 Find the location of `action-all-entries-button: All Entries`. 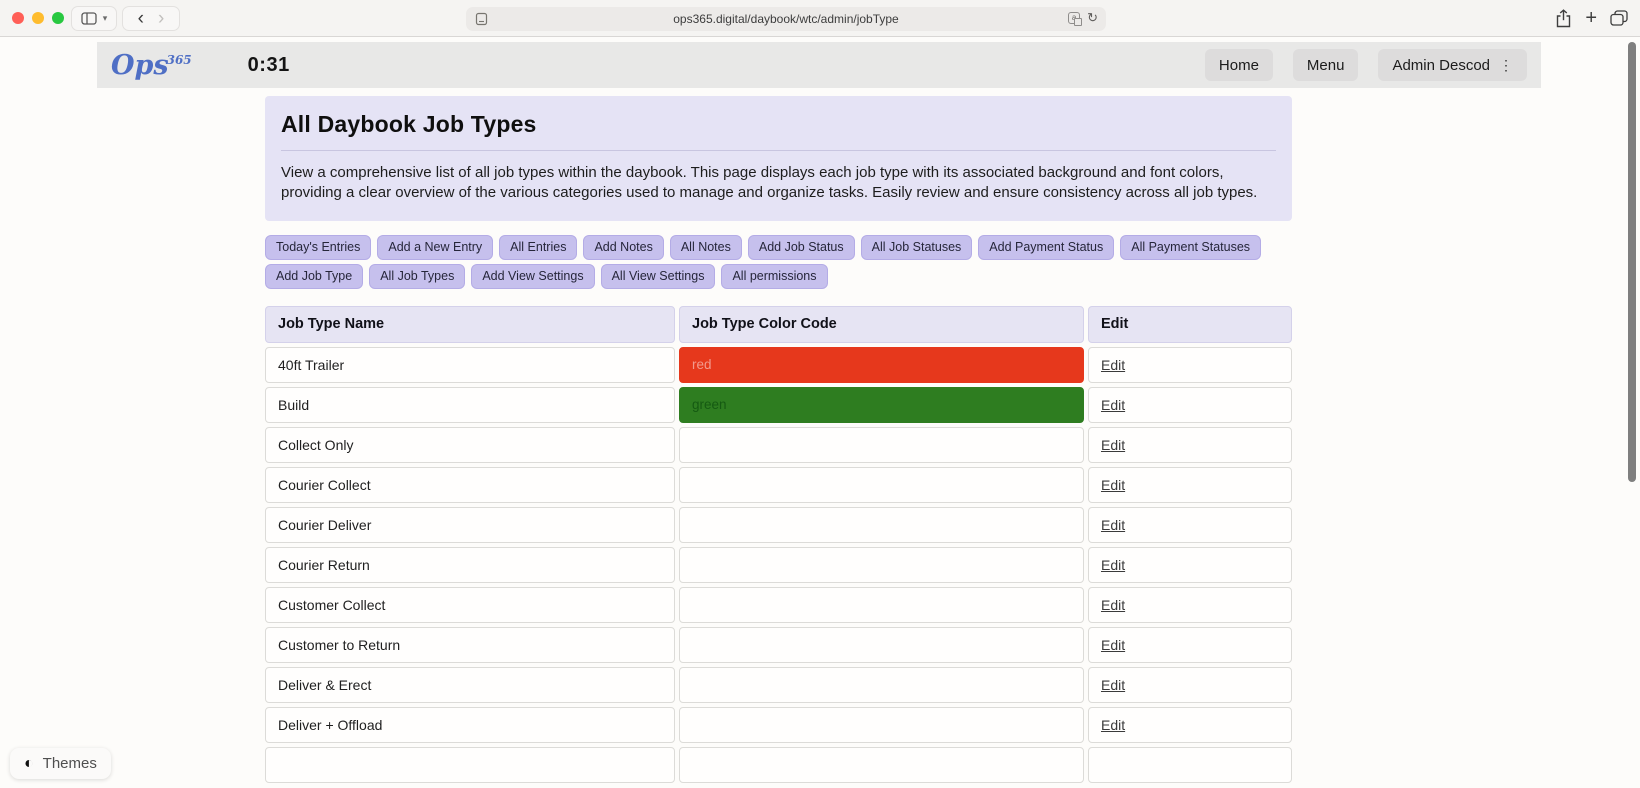

action-all-entries-button: All Entries is located at coordinates (538, 247).